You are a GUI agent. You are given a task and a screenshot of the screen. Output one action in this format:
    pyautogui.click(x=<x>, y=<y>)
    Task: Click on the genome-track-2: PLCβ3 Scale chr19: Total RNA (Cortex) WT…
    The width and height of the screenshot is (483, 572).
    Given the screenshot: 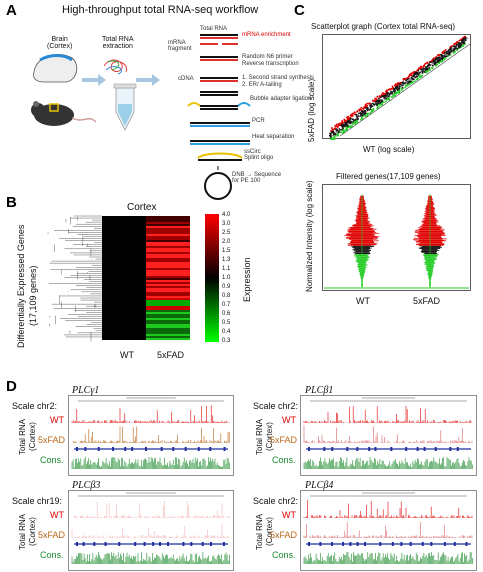 What is the action you would take?
    pyautogui.click(x=120, y=526)
    